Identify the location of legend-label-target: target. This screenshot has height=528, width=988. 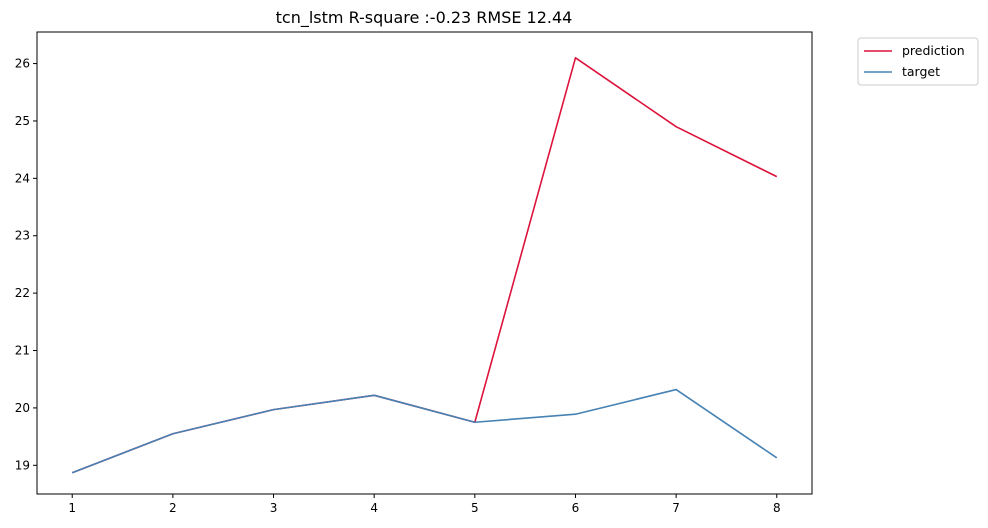
(921, 71).